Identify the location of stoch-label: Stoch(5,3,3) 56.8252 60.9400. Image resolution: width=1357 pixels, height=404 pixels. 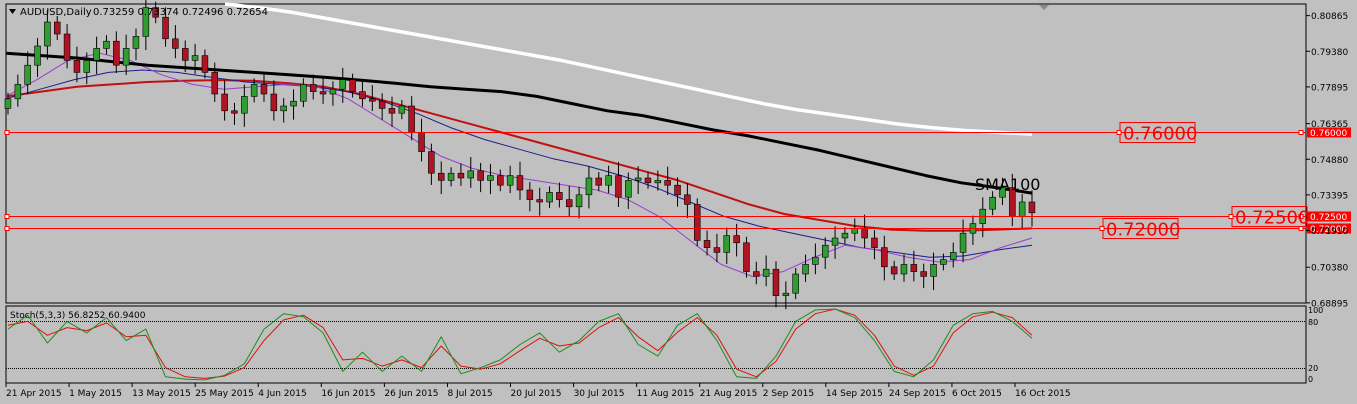
(78, 316).